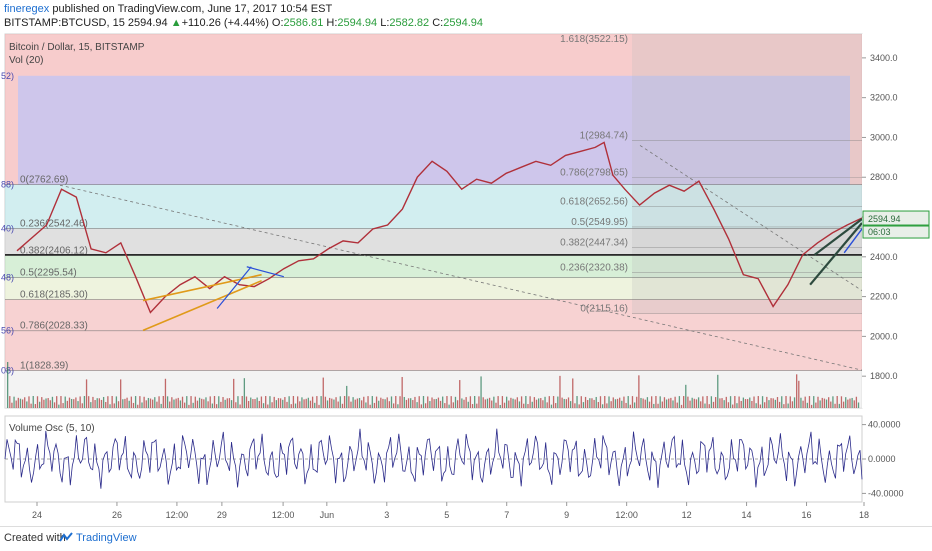 Image resolution: width=932 pixels, height=551 pixels. I want to click on fib-right-label: 0.382(2447.34), so click(594, 242).